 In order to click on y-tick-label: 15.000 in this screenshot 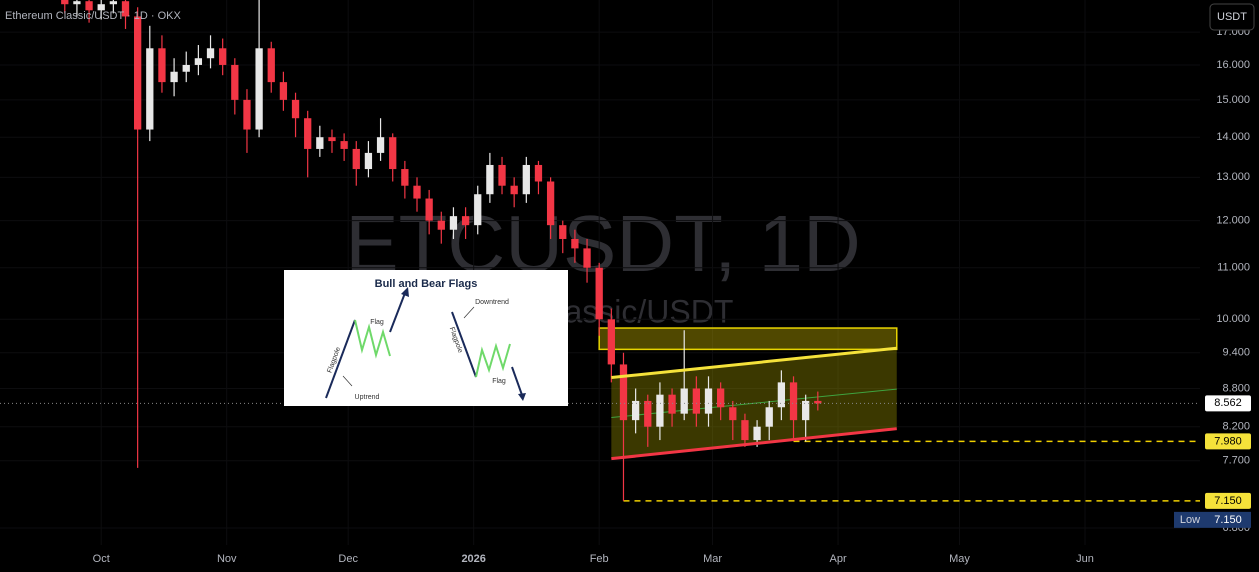, I will do `click(1233, 100)`.